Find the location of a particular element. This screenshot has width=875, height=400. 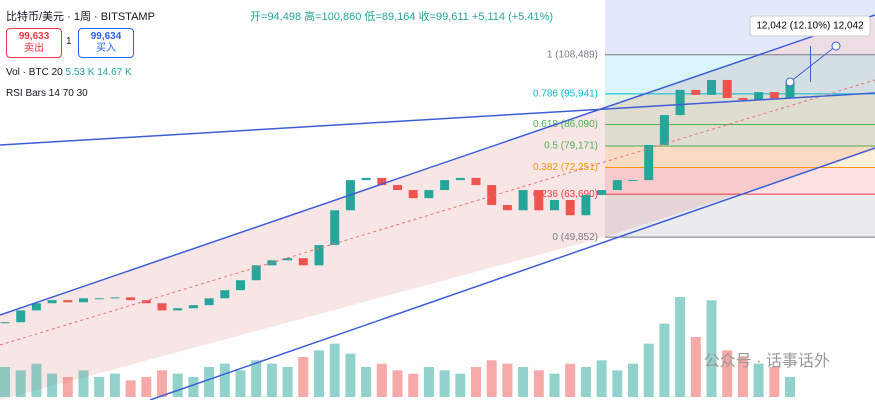

sell-button: 99,633 卖出 is located at coordinates (34, 43).